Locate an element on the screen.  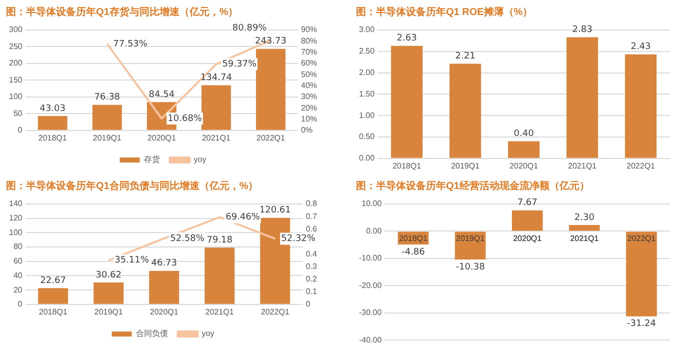
y-tick-label: 10.00 is located at coordinates (372, 203).